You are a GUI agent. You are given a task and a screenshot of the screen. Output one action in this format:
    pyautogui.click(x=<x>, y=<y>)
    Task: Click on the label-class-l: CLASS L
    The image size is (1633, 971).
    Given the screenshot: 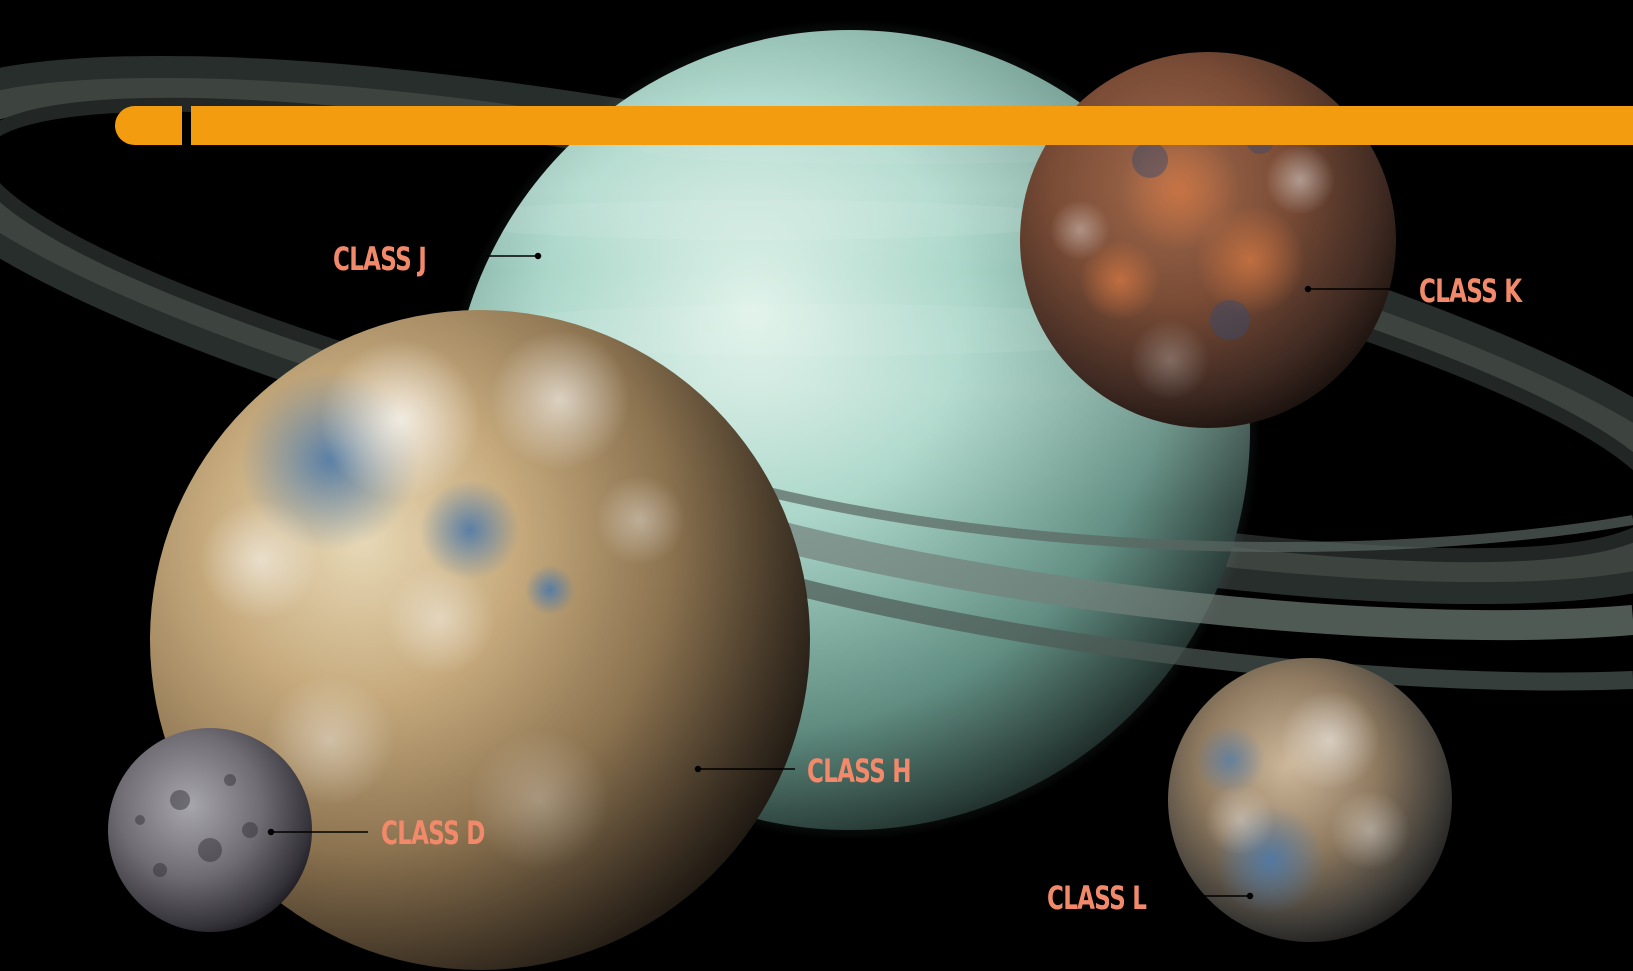 What is the action you would take?
    pyautogui.click(x=1097, y=898)
    